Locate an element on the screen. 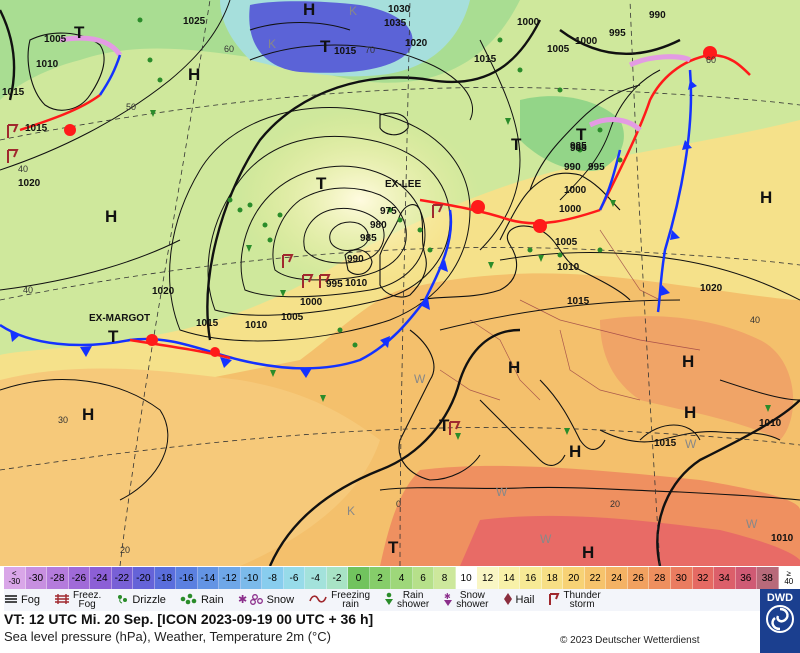  scale-cell: -6 is located at coordinates (294, 578).